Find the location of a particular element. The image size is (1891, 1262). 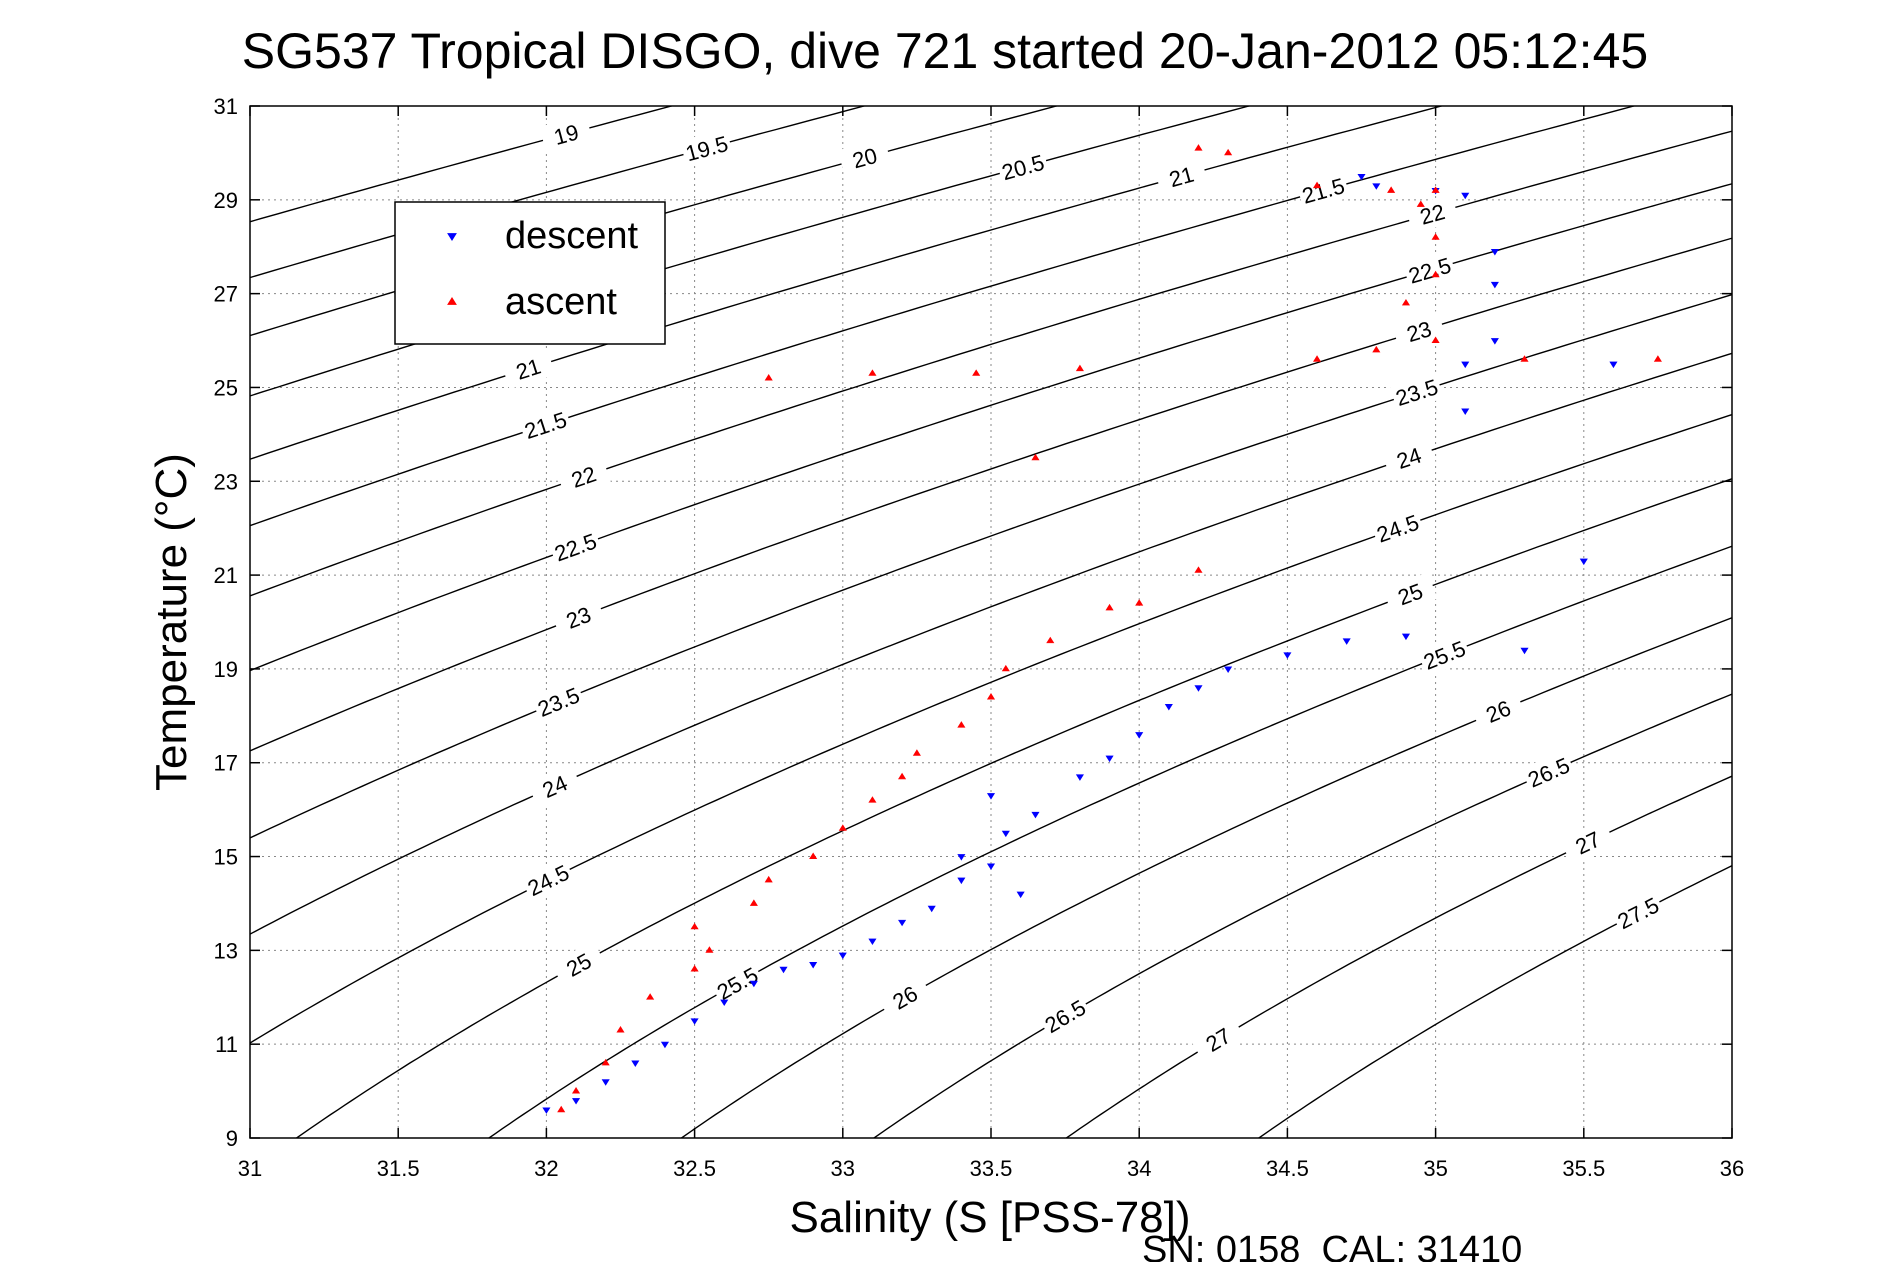

y-tick-label: 31 is located at coordinates (226, 106).